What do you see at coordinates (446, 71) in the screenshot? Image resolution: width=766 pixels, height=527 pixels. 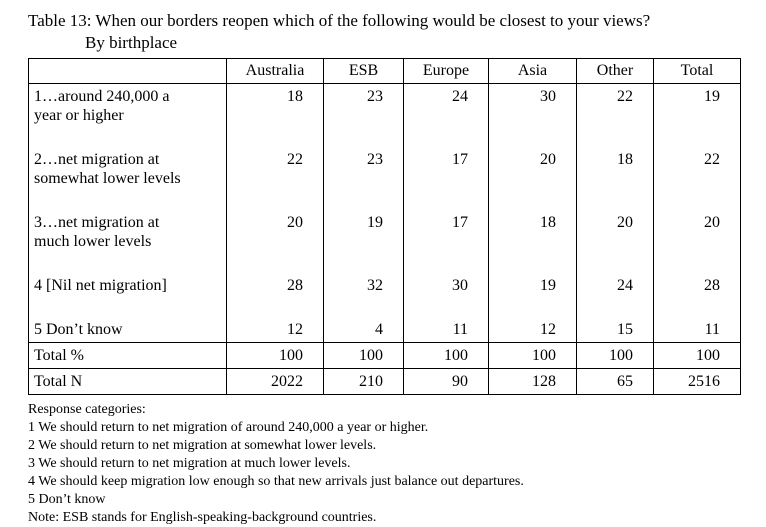 I see `col-header-europe: Europe` at bounding box center [446, 71].